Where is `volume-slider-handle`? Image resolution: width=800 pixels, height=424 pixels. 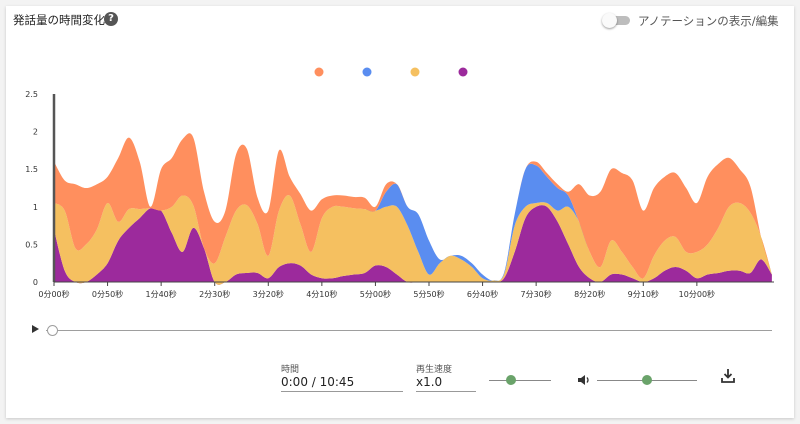
volume-slider-handle is located at coordinates (647, 380).